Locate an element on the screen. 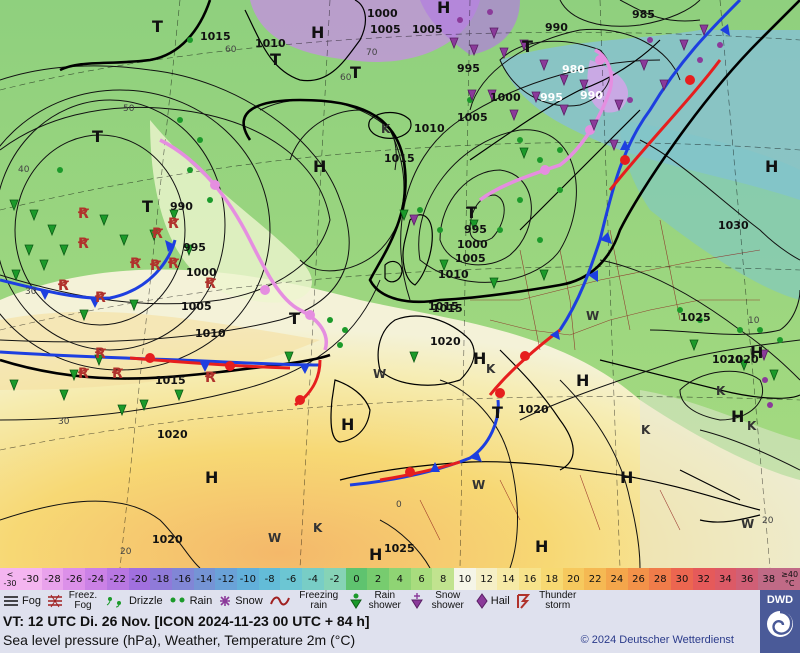  scale-cell: -10 is located at coordinates (248, 579).